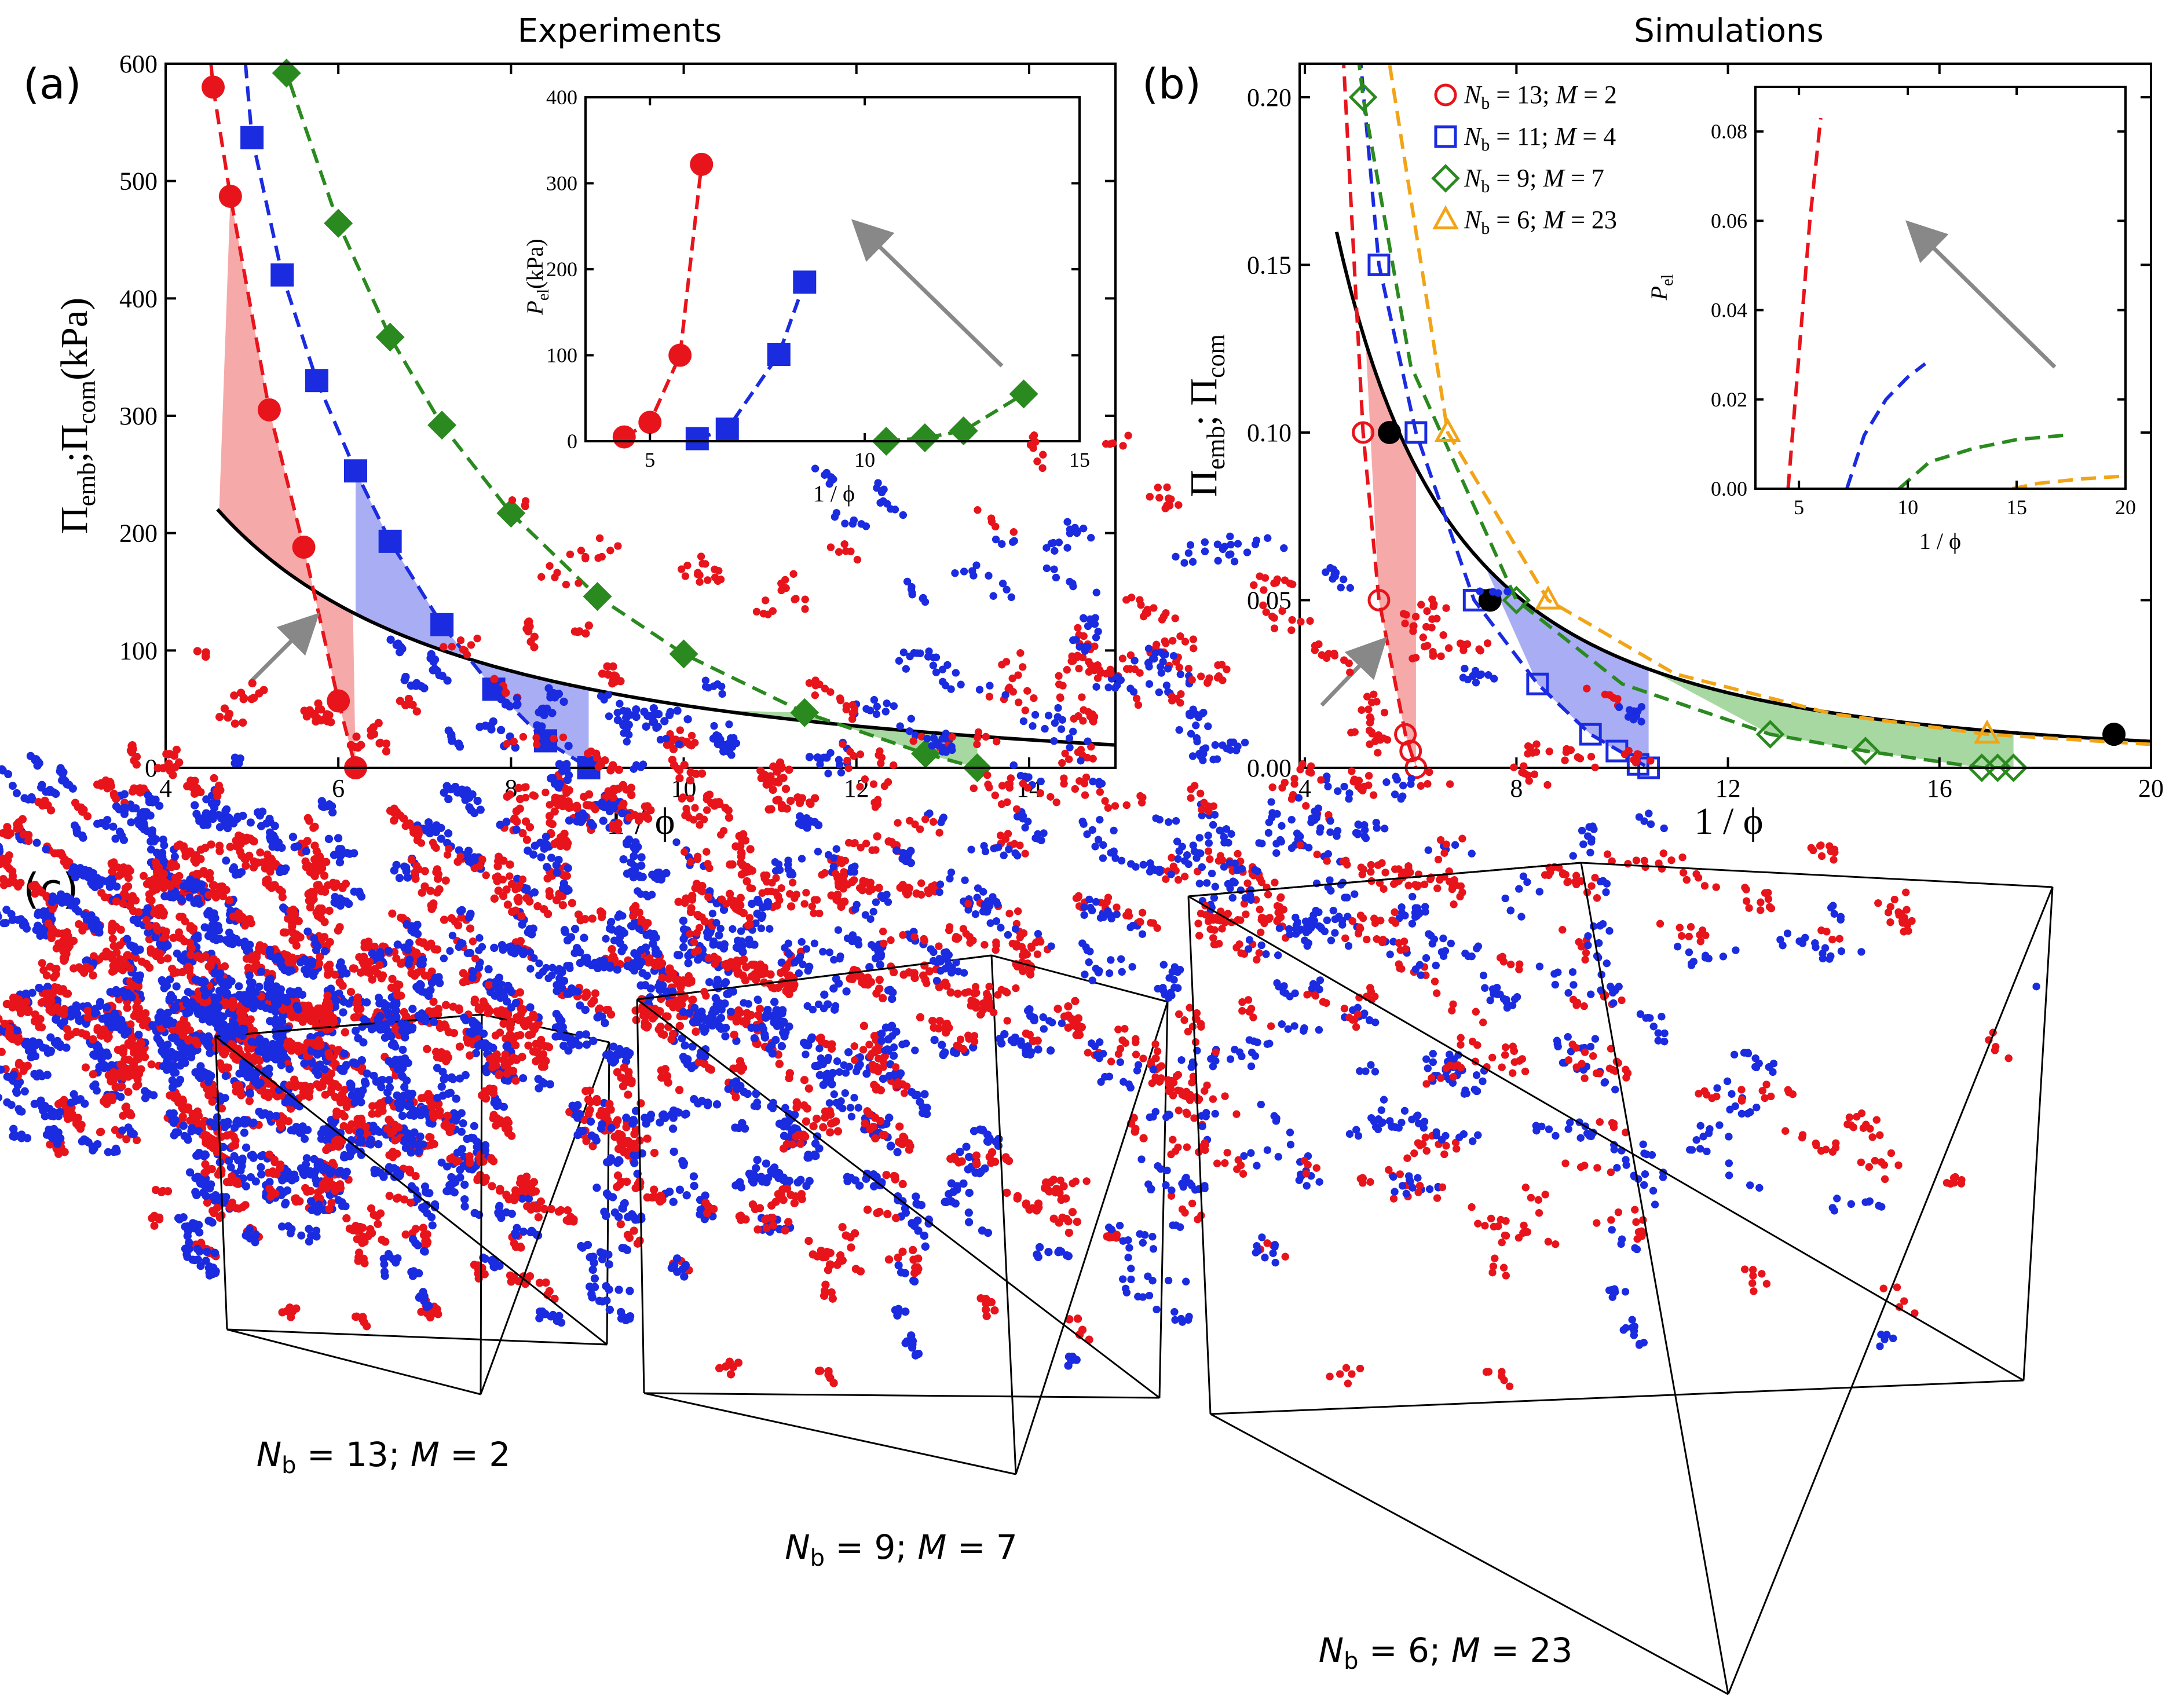  Describe the element at coordinates (1799, 507) in the screenshot. I see `panel-b-inset-xtick-label: 5` at that location.